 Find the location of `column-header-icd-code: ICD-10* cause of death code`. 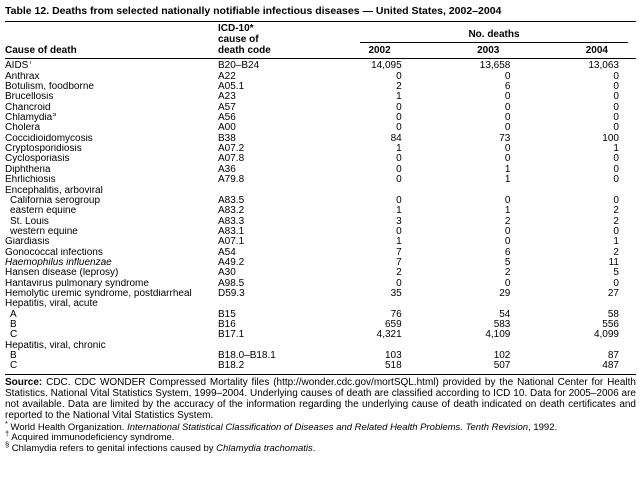

column-header-icd-code: ICD-10* cause of death code is located at coordinates (264, 39).